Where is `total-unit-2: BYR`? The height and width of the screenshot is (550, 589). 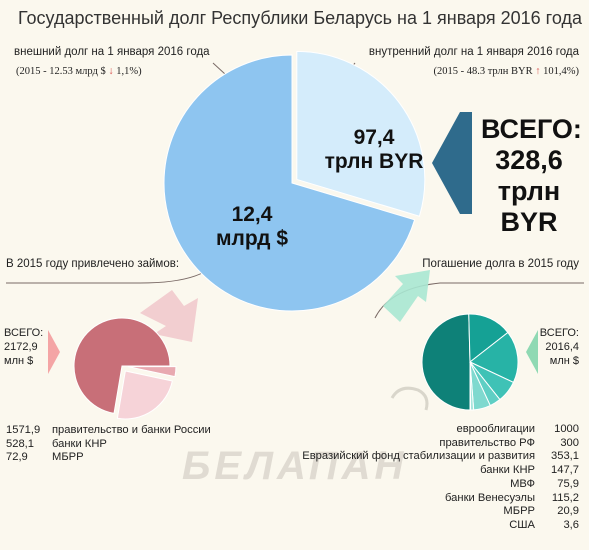
total-unit-2: BYR is located at coordinates (529, 222).